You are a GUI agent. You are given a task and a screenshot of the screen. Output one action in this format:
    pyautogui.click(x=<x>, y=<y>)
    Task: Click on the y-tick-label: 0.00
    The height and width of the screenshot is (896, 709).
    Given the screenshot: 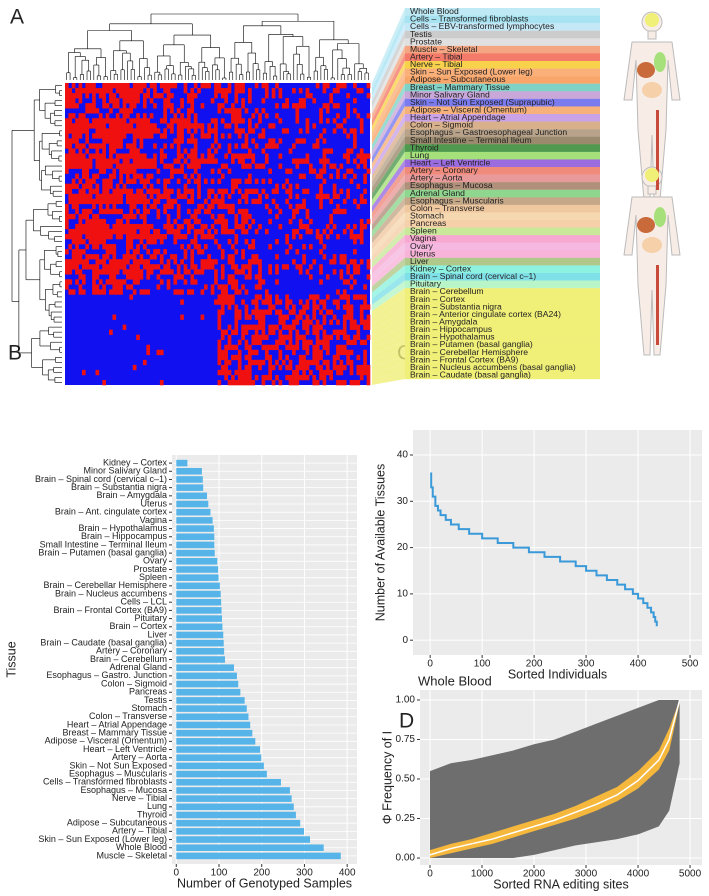 What is the action you would take?
    pyautogui.click(x=406, y=858)
    